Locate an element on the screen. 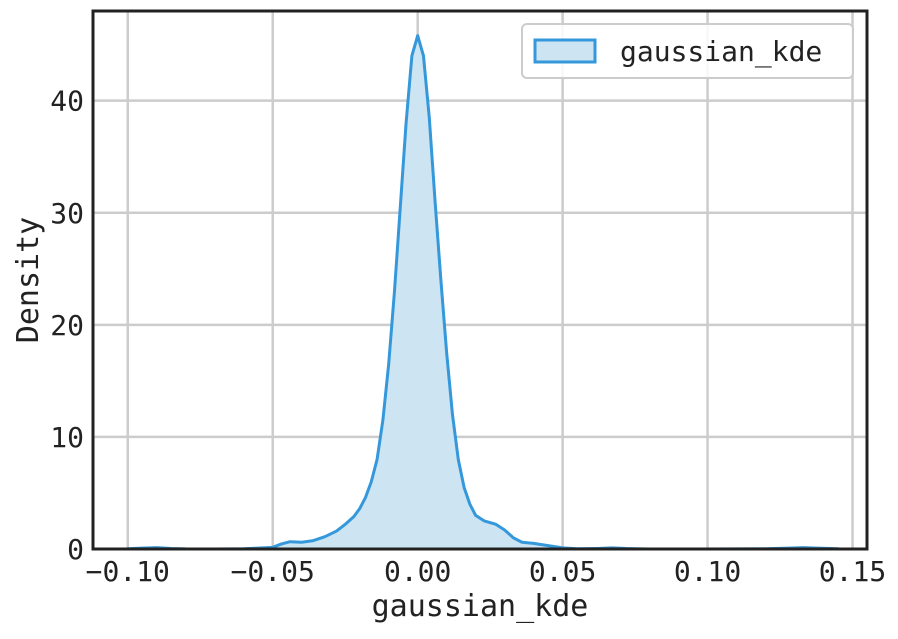  y-axis-title: Density is located at coordinates (28, 280).